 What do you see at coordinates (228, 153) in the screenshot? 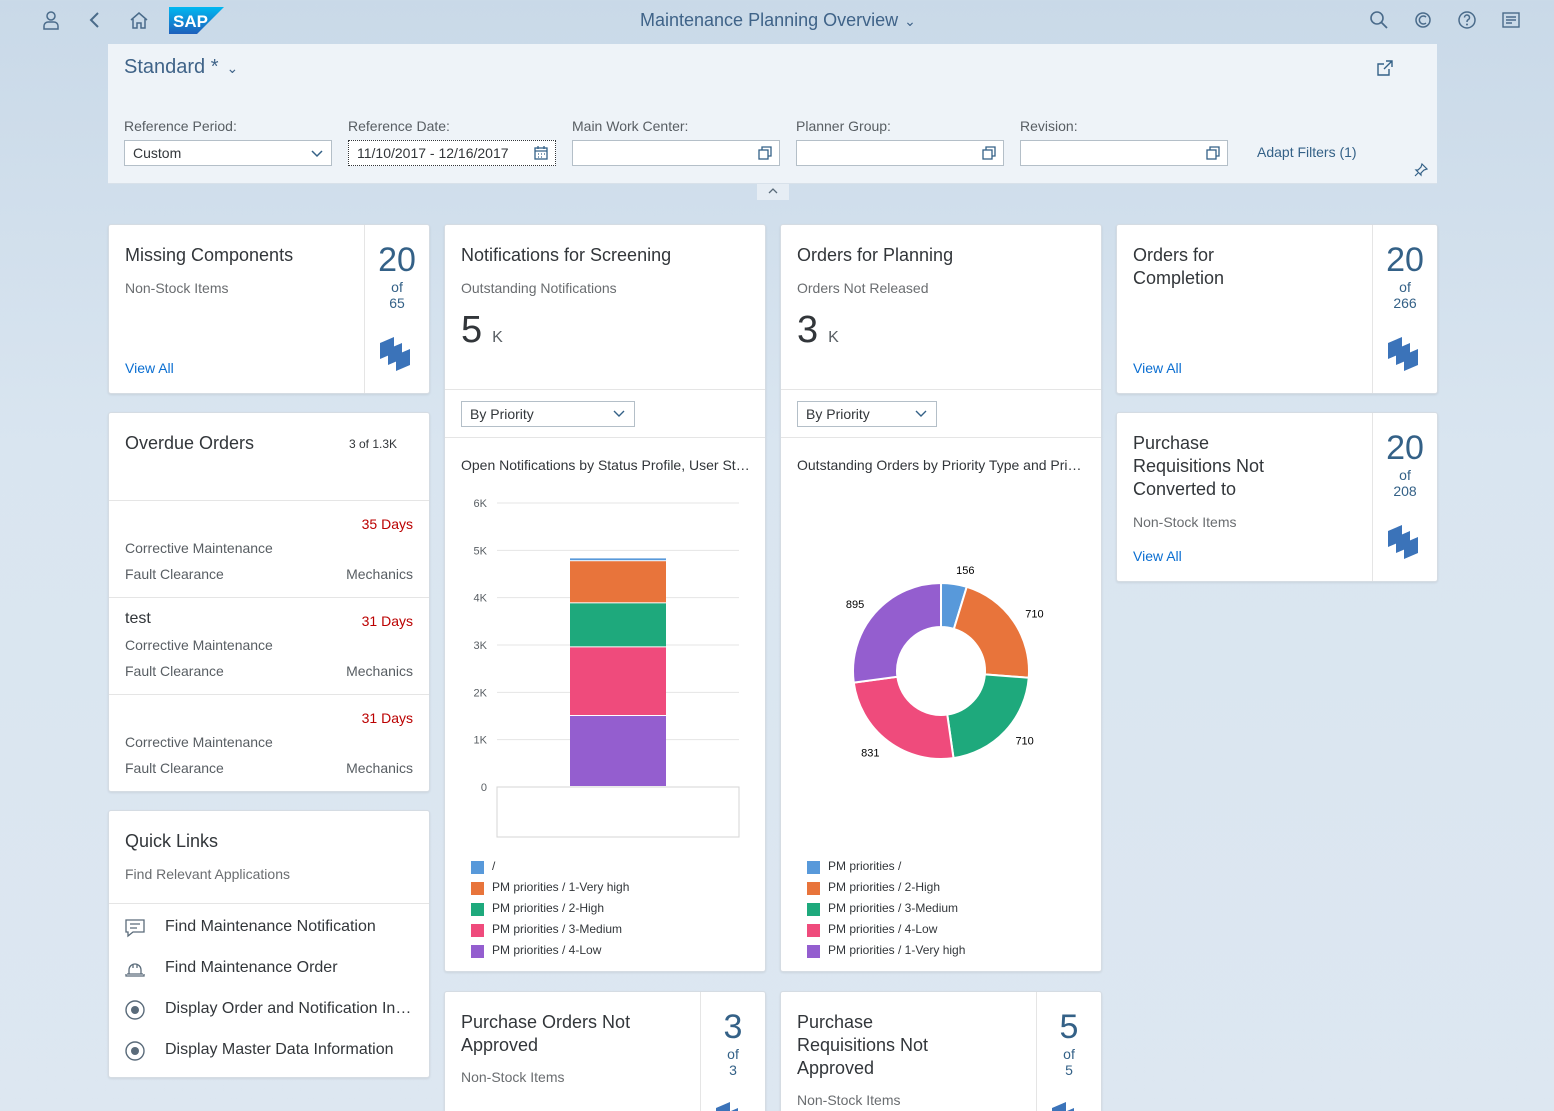
I see `reference-period-select: Custom` at bounding box center [228, 153].